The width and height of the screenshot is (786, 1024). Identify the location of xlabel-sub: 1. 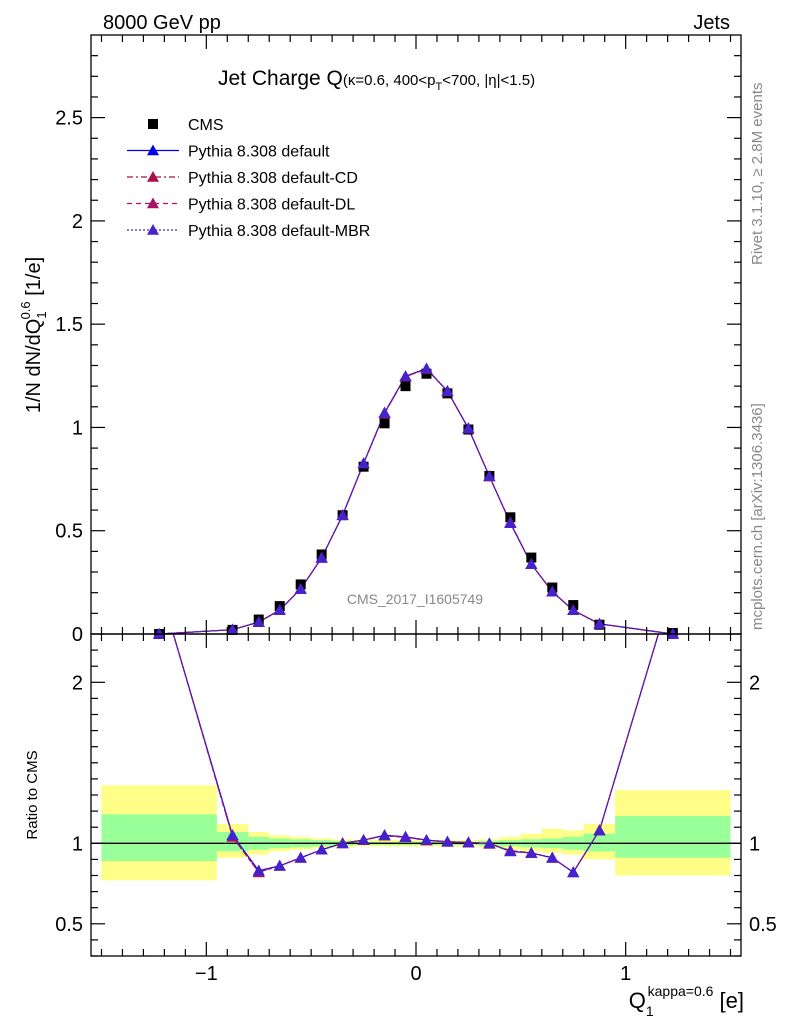
(650, 1011).